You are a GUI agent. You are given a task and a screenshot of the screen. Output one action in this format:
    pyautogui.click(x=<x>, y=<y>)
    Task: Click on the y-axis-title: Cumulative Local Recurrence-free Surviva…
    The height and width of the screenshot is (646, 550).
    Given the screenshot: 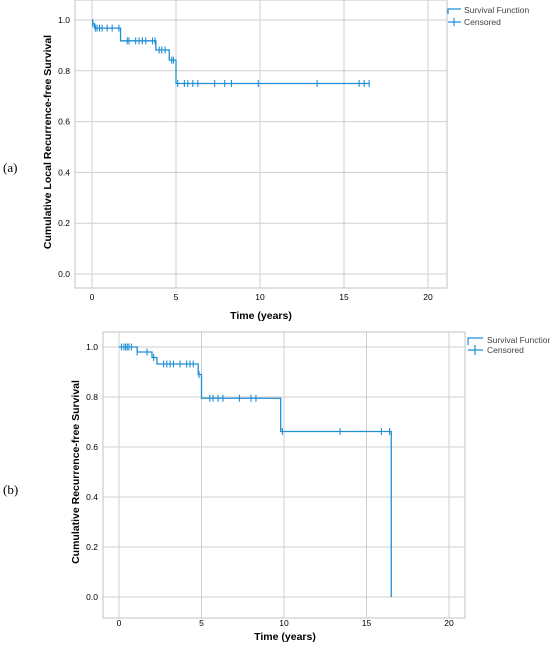 What is the action you would take?
    pyautogui.click(x=48, y=142)
    